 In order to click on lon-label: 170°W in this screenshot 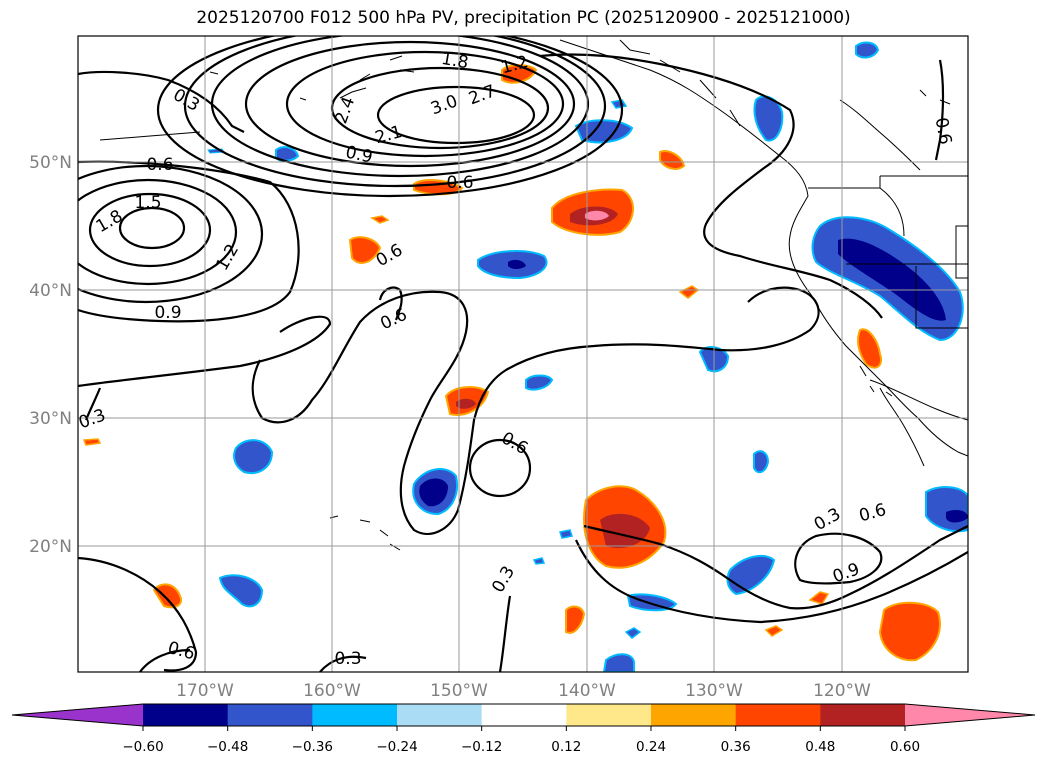, I will do `click(205, 691)`.